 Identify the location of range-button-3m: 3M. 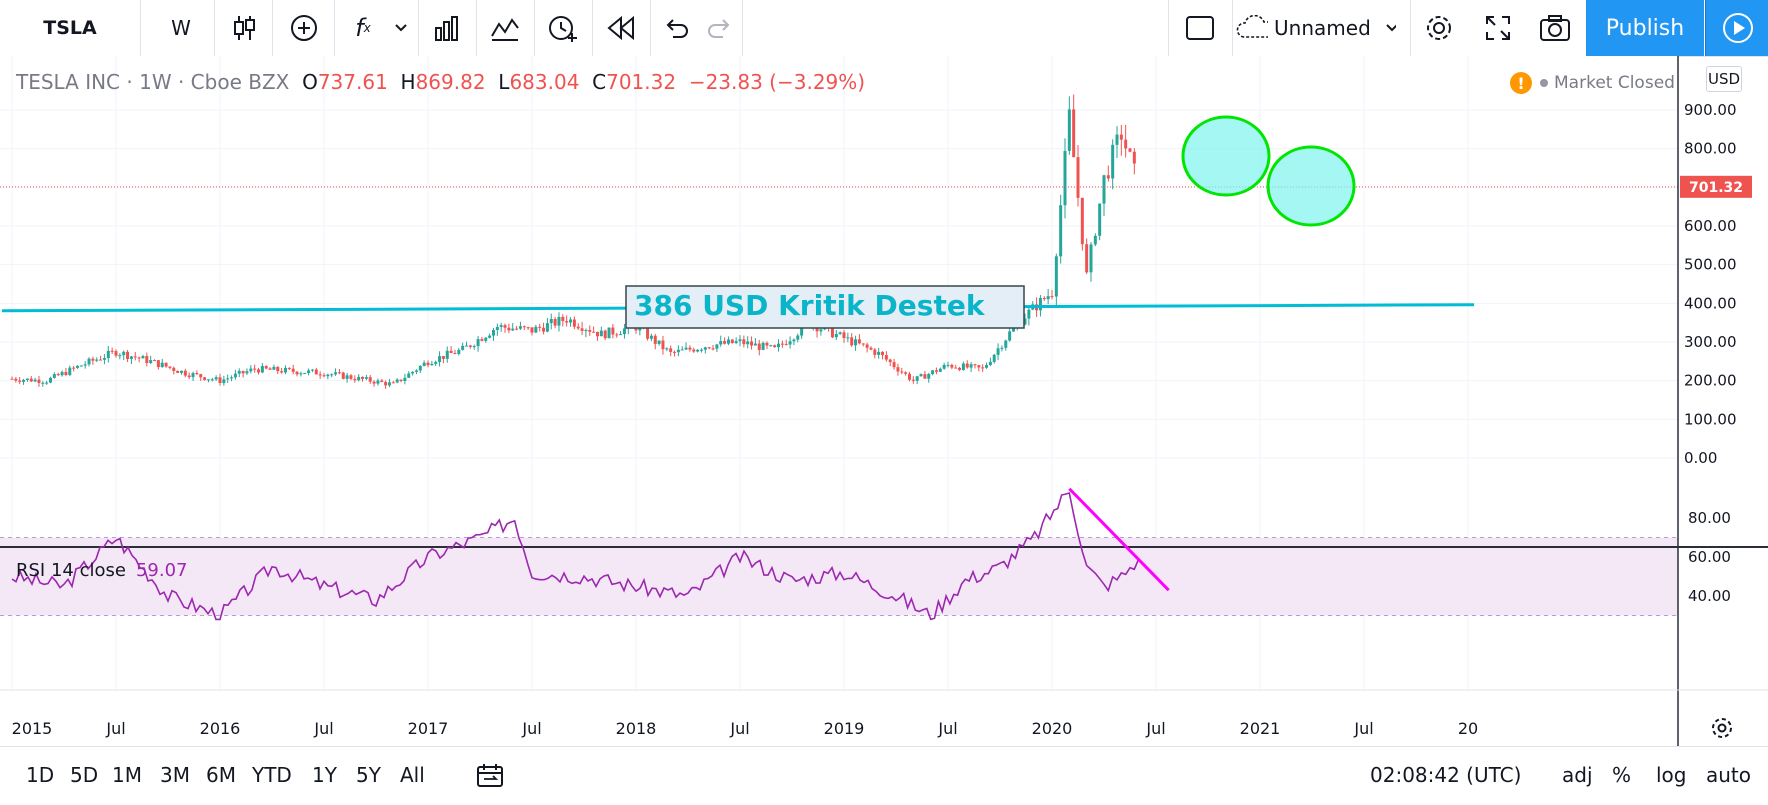
(175, 775).